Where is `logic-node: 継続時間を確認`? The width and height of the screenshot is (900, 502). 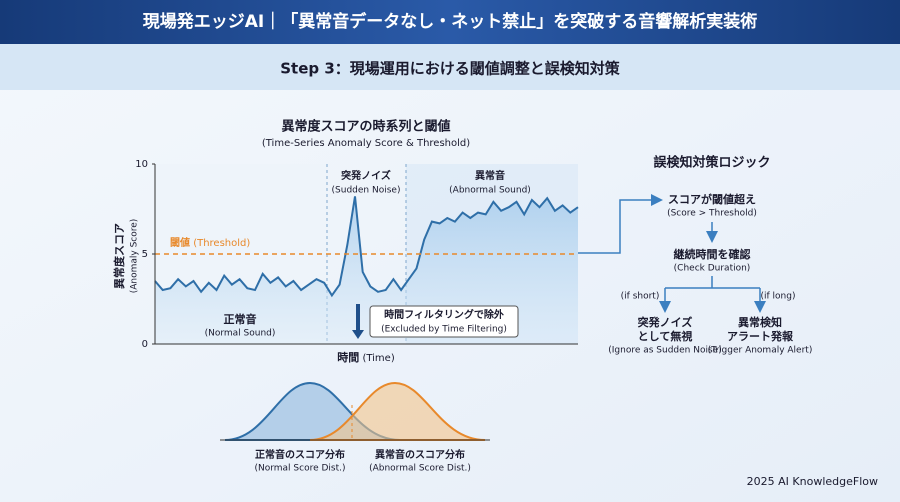 logic-node: 継続時間を確認 is located at coordinates (712, 254).